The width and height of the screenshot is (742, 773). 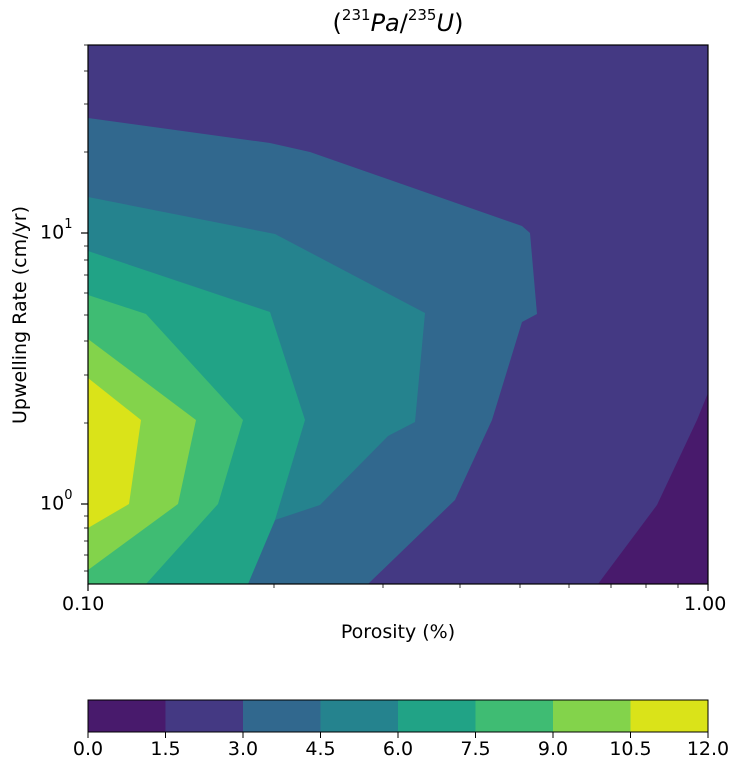 What do you see at coordinates (142, 454) in the screenshot?
I see `level-9.0-10.5` at bounding box center [142, 454].